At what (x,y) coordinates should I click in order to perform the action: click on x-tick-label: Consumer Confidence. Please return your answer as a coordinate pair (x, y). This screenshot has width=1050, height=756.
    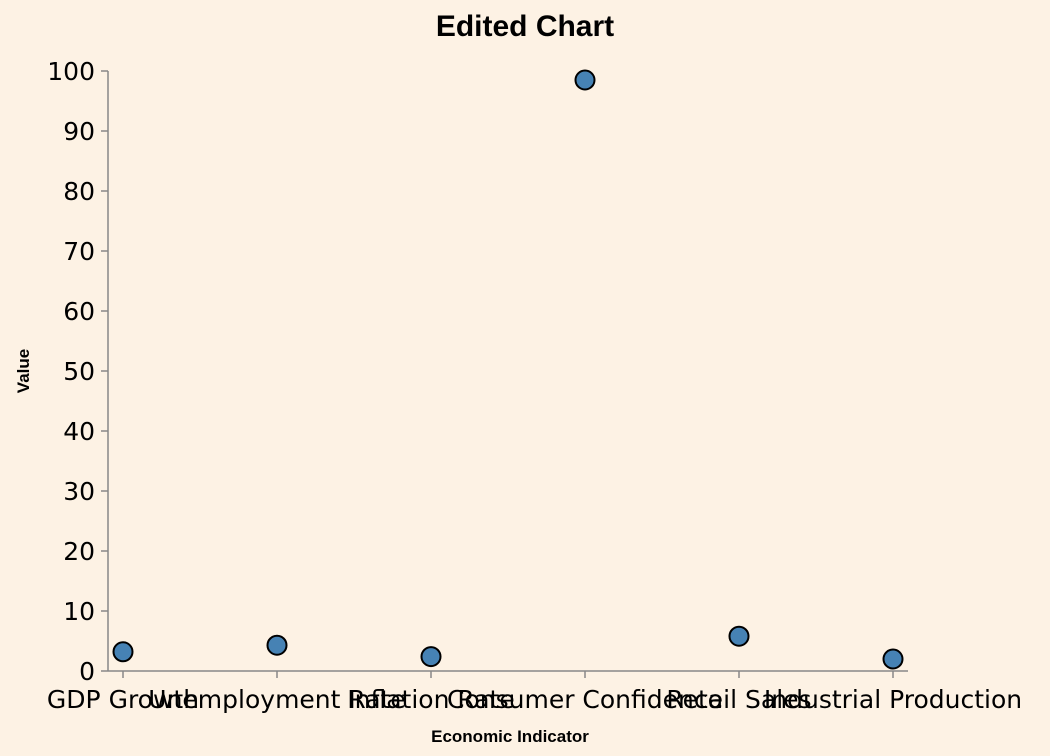
    Looking at the image, I should click on (585, 699).